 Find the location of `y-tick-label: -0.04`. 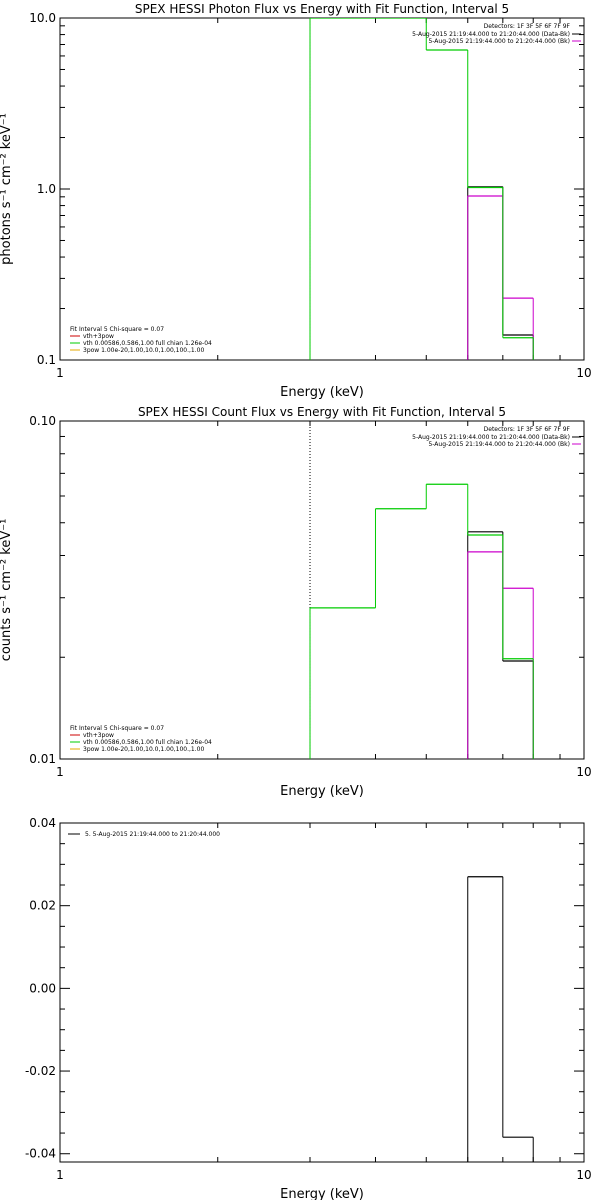

y-tick-label: -0.04 is located at coordinates (40, 1154).